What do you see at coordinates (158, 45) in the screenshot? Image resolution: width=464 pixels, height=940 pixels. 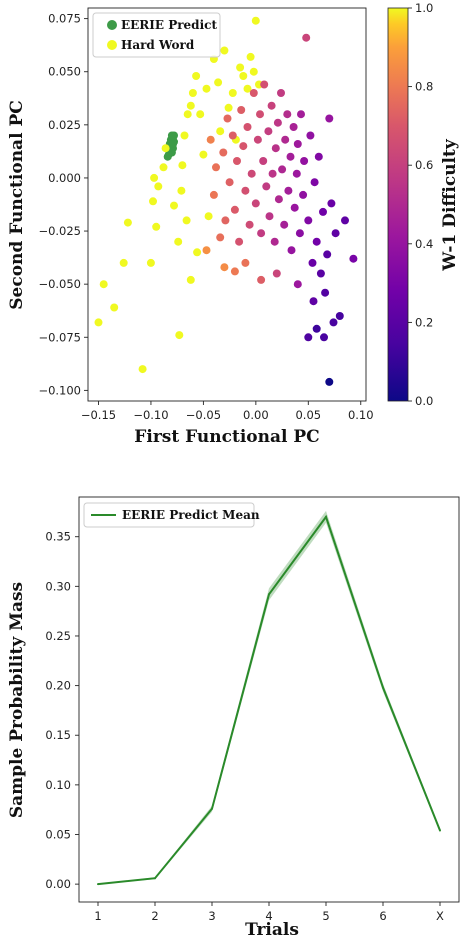 I see `legend-label-hard-word: Hard Word` at bounding box center [158, 45].